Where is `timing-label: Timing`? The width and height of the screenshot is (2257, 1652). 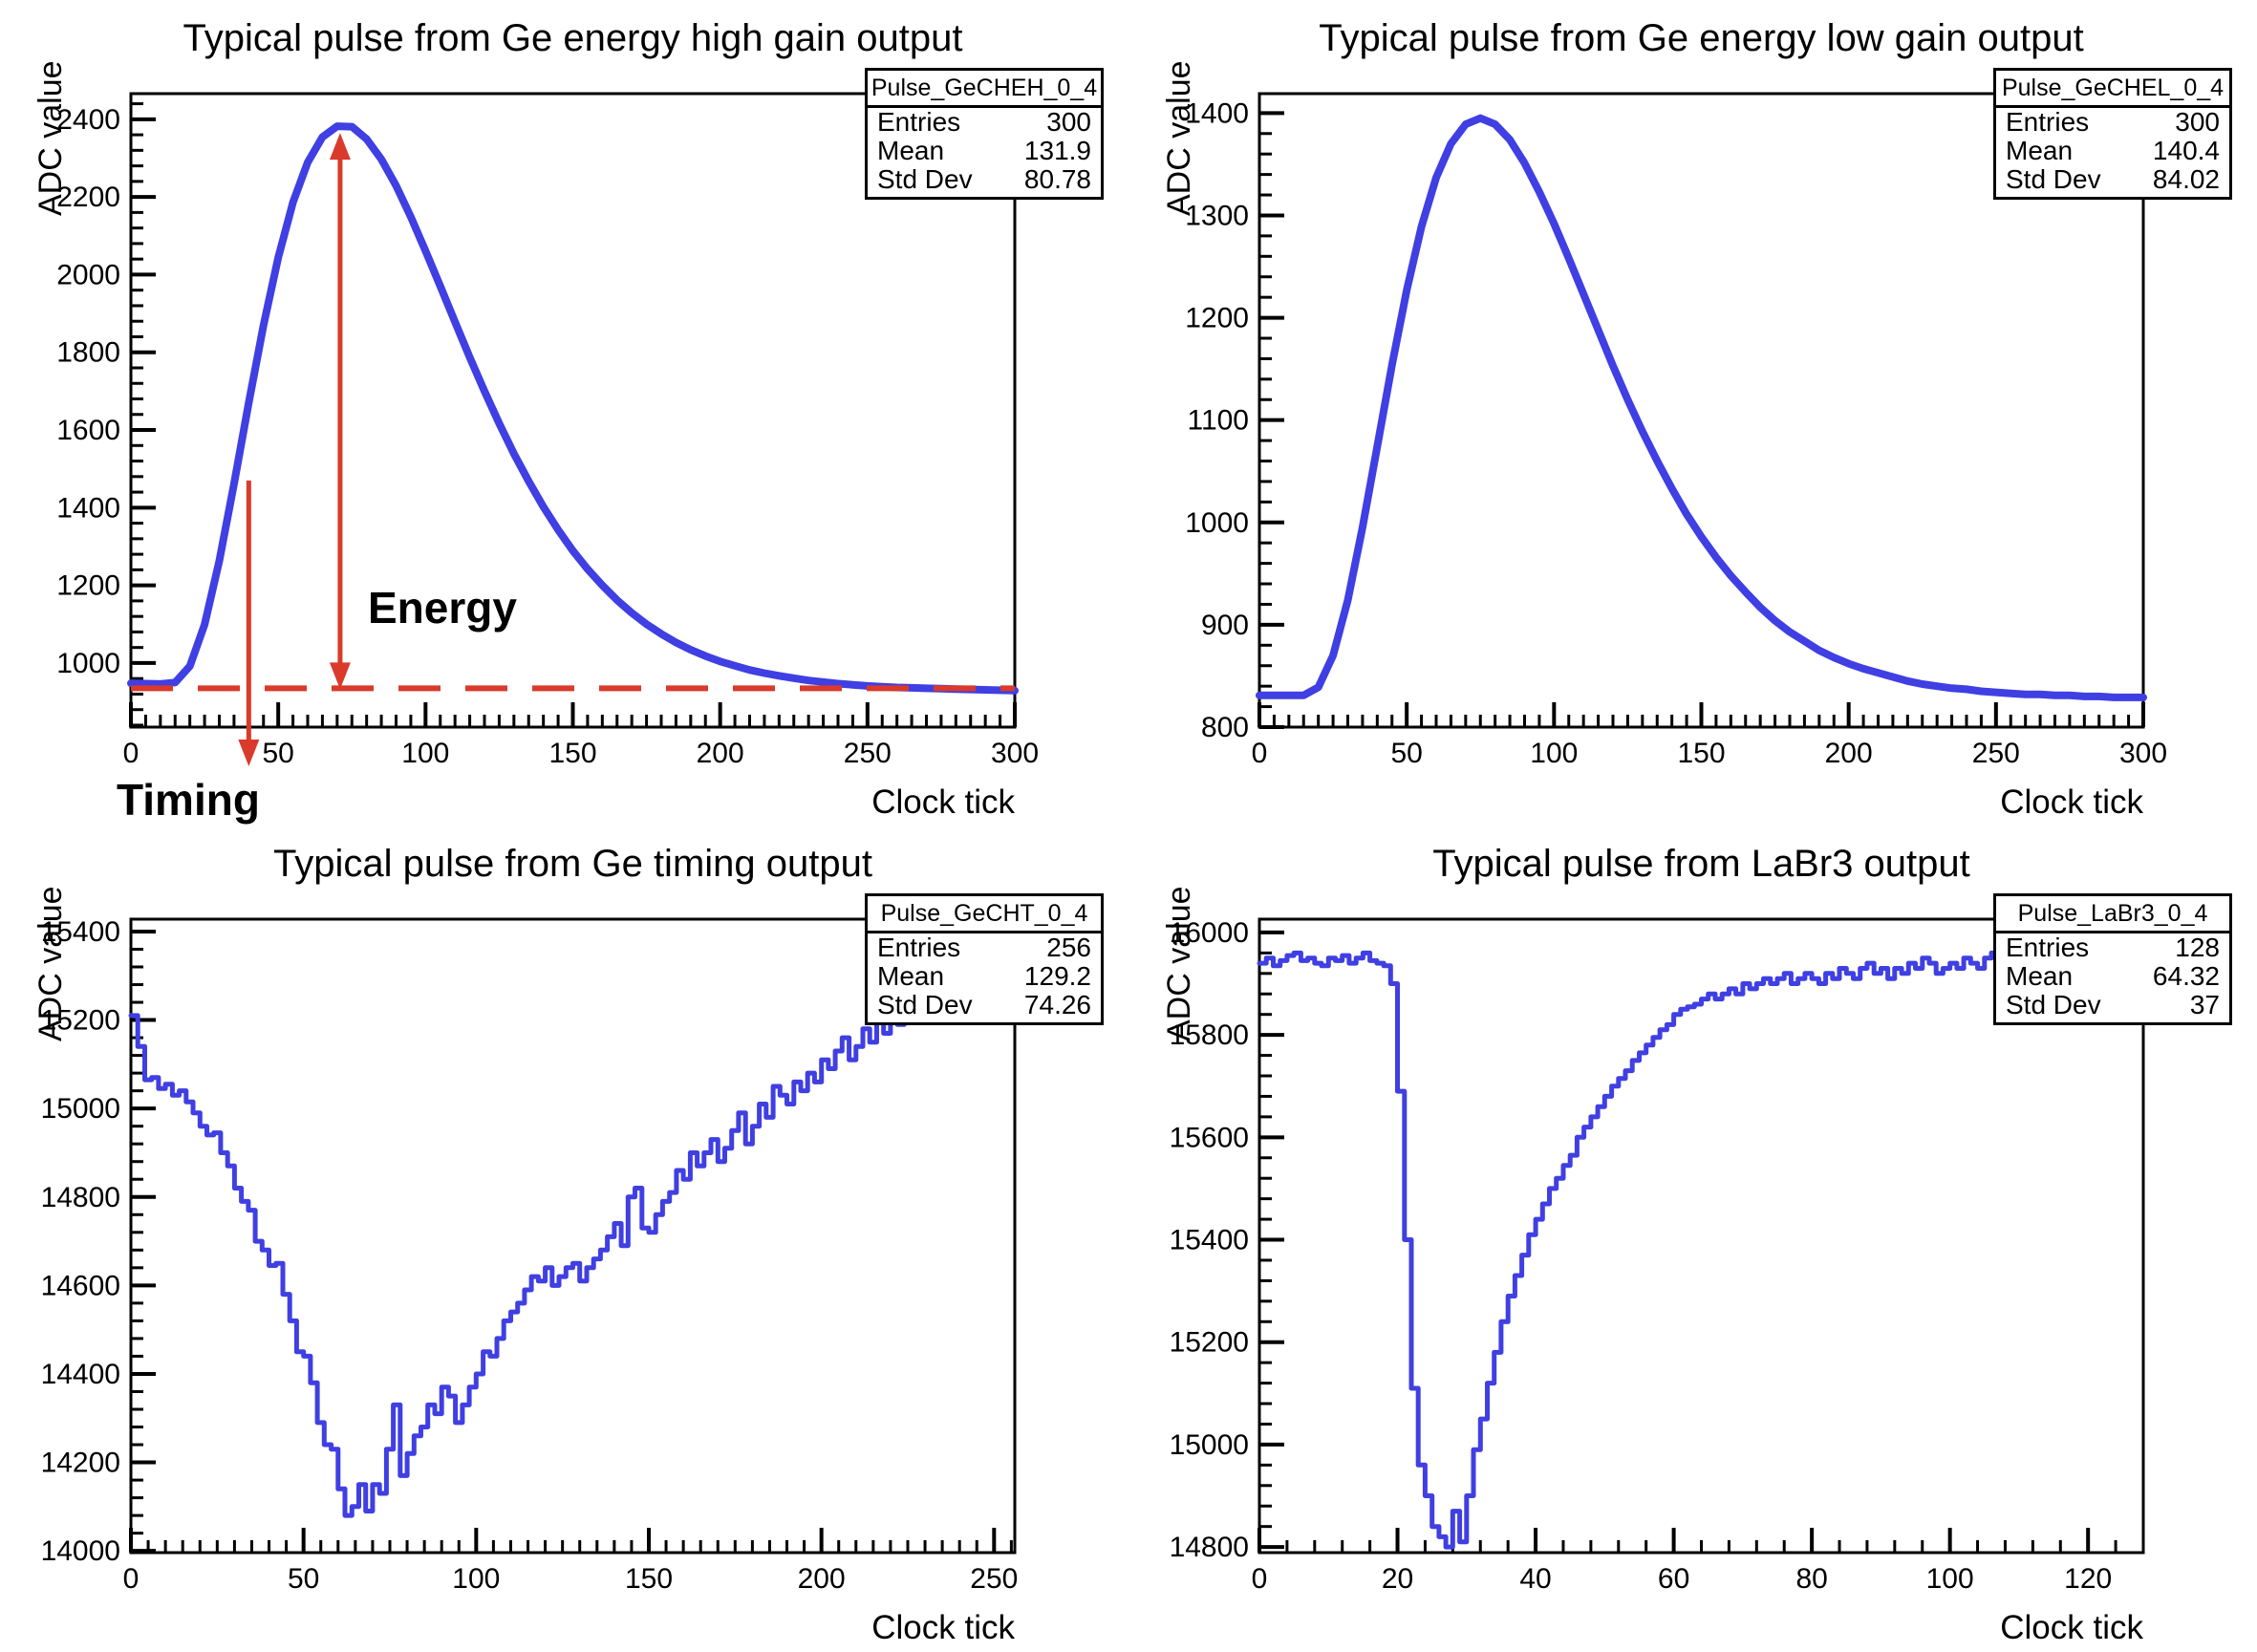 timing-label: Timing is located at coordinates (188, 800).